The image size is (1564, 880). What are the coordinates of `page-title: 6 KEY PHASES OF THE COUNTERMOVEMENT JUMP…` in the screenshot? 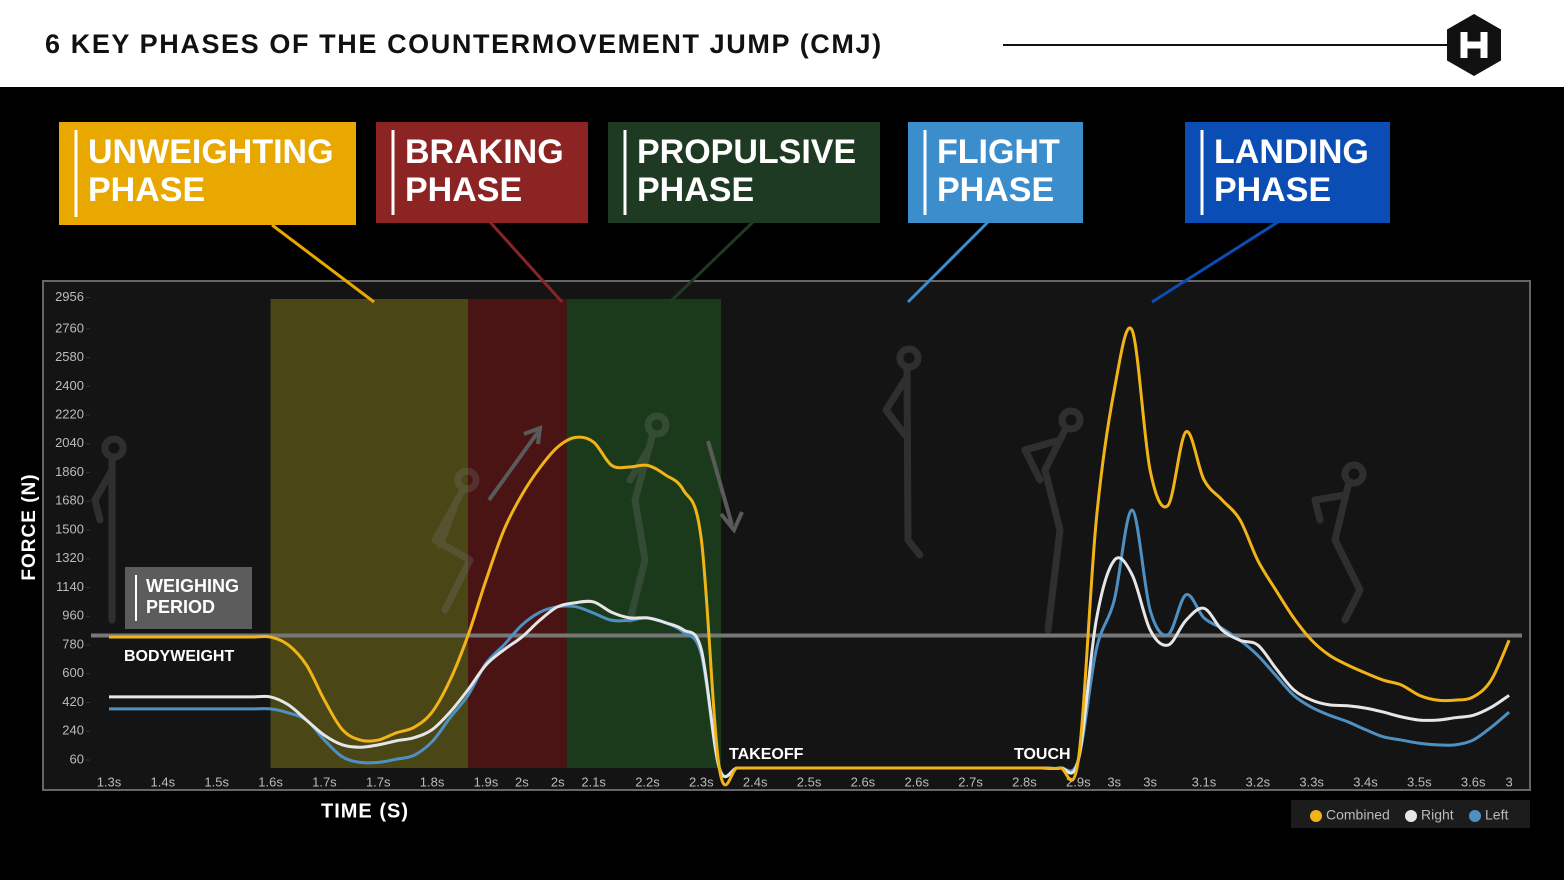 It's located at (464, 44).